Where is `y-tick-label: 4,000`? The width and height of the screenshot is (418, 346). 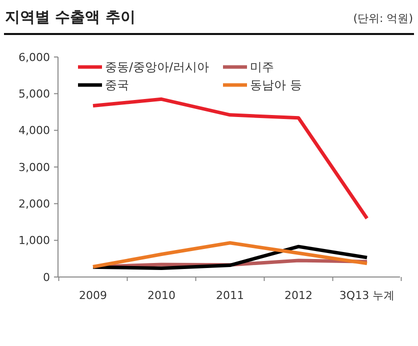 y-tick-label: 4,000 is located at coordinates (34, 131).